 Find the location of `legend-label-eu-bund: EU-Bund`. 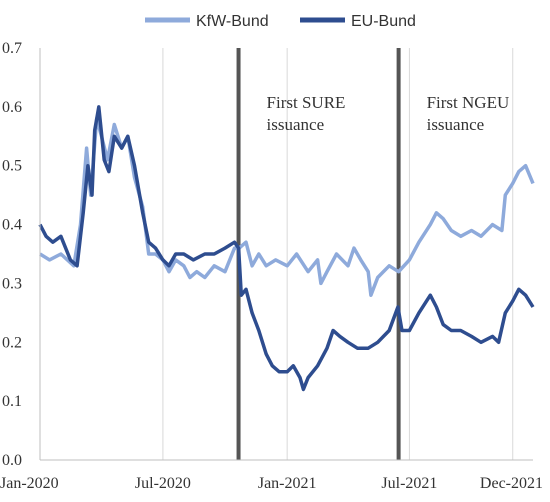

legend-label-eu-bund: EU-Bund is located at coordinates (383, 21).